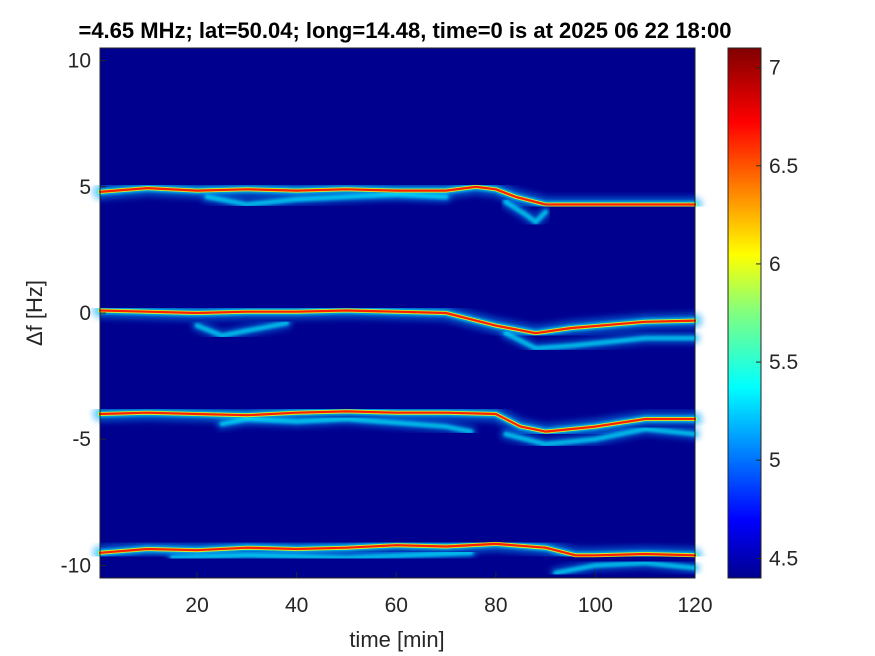 This screenshot has width=875, height=656. I want to click on colorbar: 7 6.5 6 5.5 5 4.5, so click(762, 313).